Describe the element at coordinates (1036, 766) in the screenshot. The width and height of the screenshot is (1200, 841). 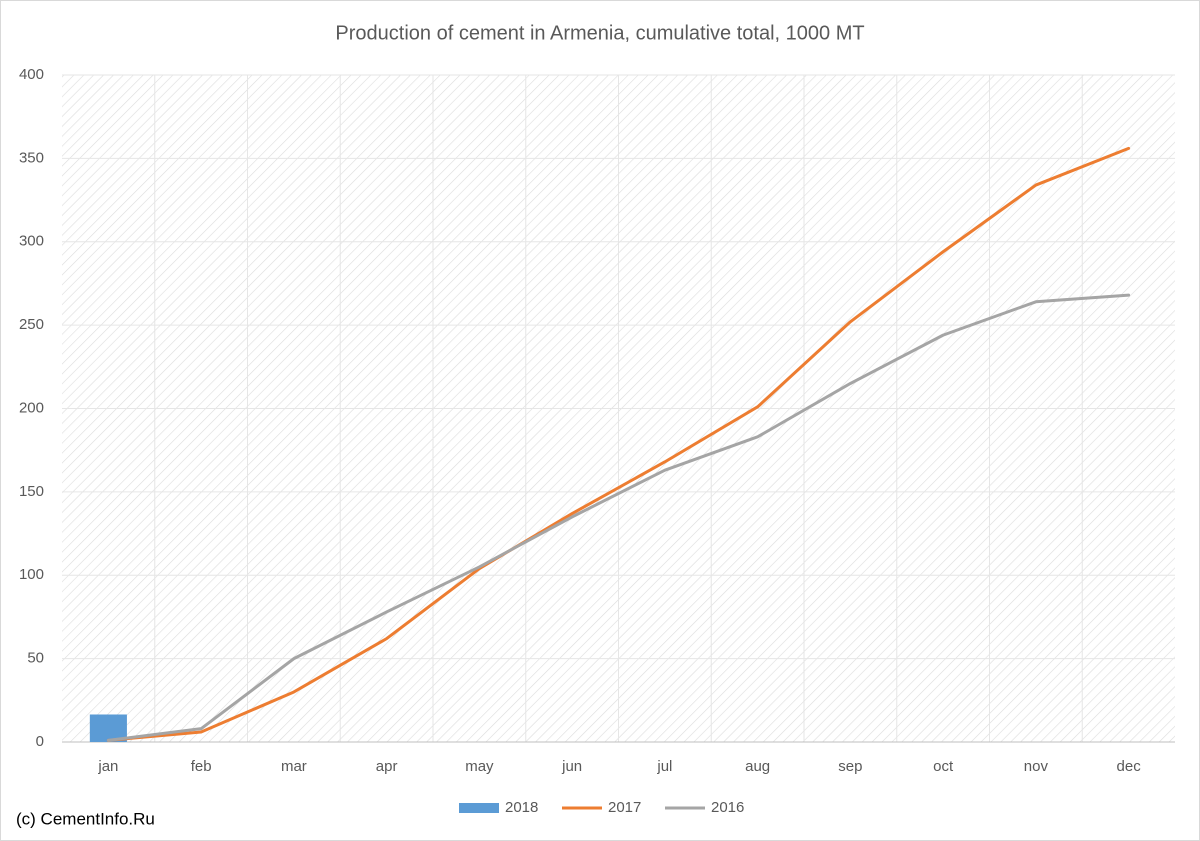
I see `x-tick-label: nov` at that location.